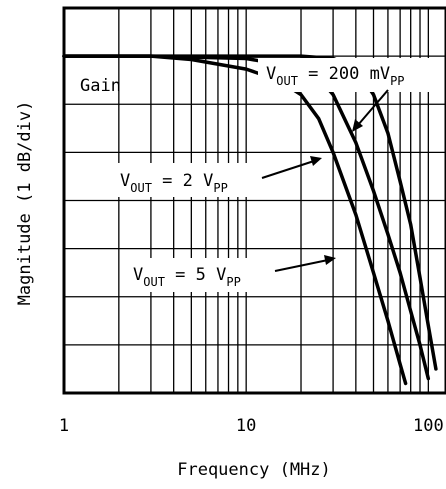  I want to click on annotation-v200-bg, so click(351, 75).